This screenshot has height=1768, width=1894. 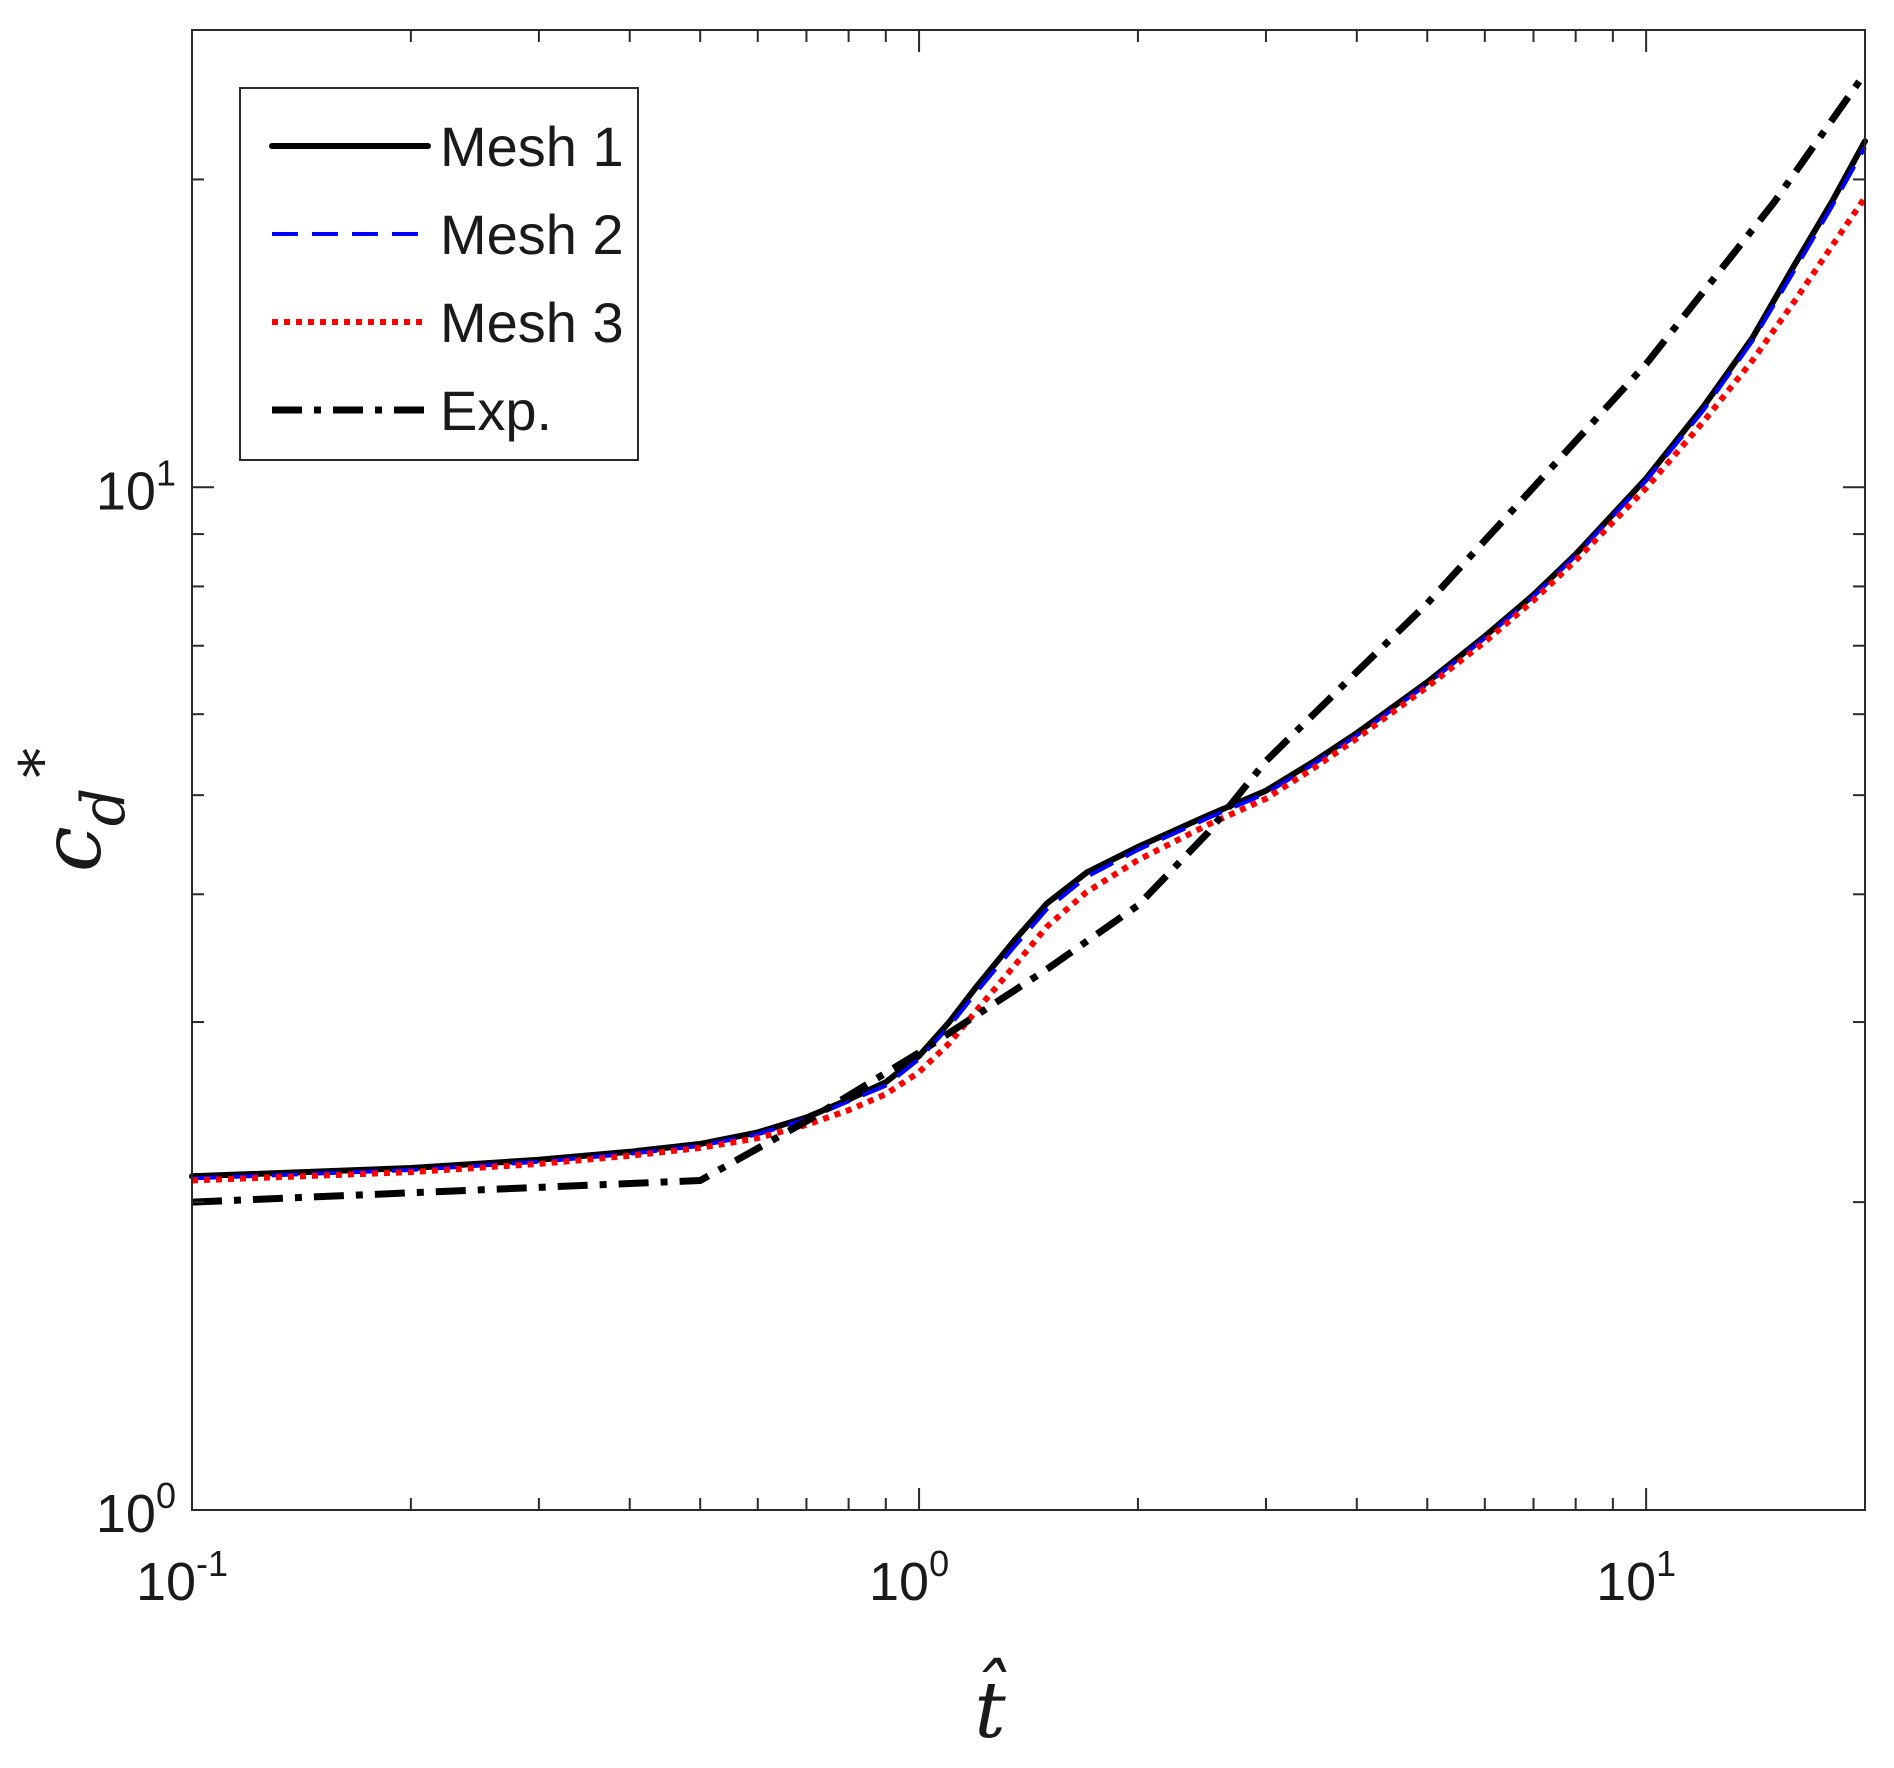 What do you see at coordinates (532, 234) in the screenshot?
I see `legend-label-mesh-2: Mesh 2` at bounding box center [532, 234].